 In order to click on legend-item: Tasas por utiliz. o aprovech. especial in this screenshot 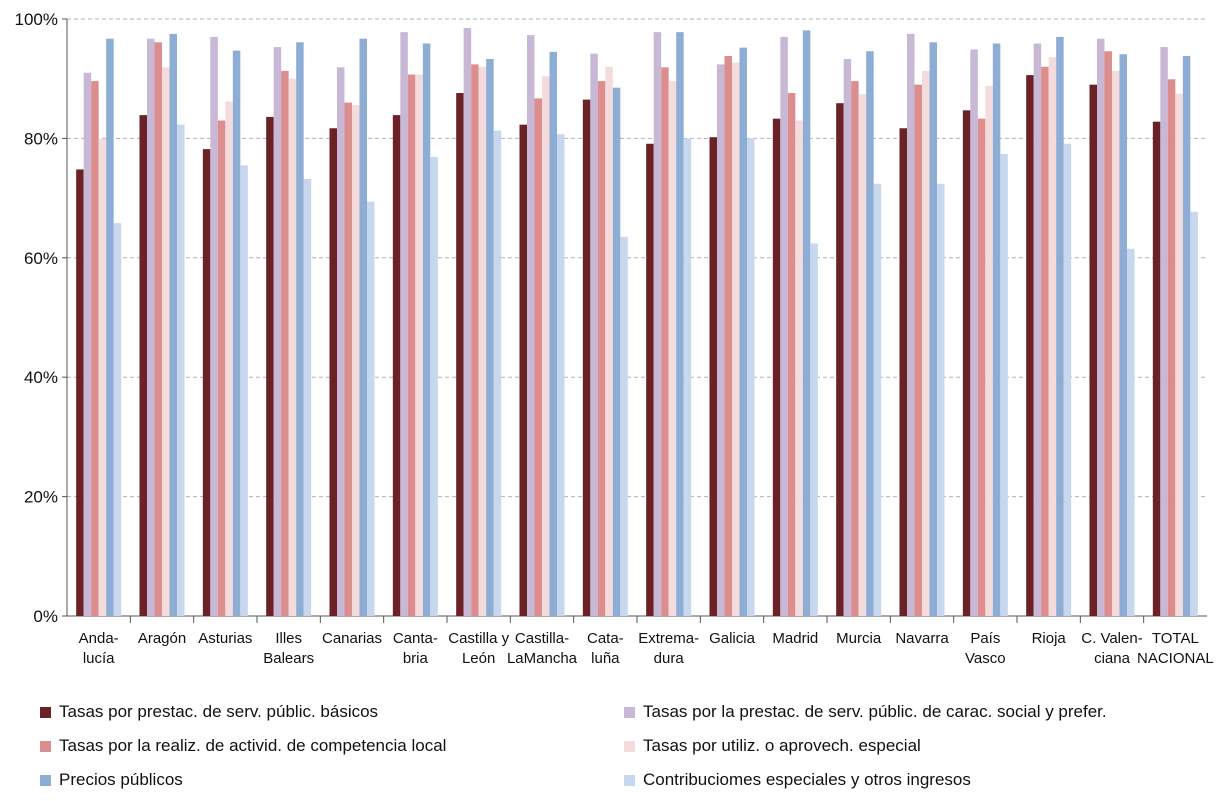, I will do `click(772, 746)`.